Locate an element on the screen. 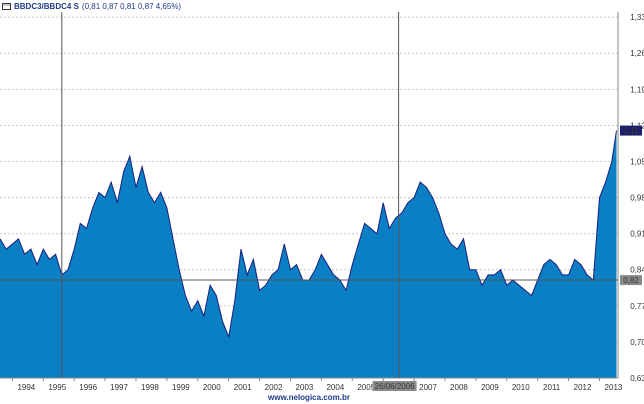 This screenshot has height=404, width=644. y-tick-label: 0,98 is located at coordinates (637, 198).